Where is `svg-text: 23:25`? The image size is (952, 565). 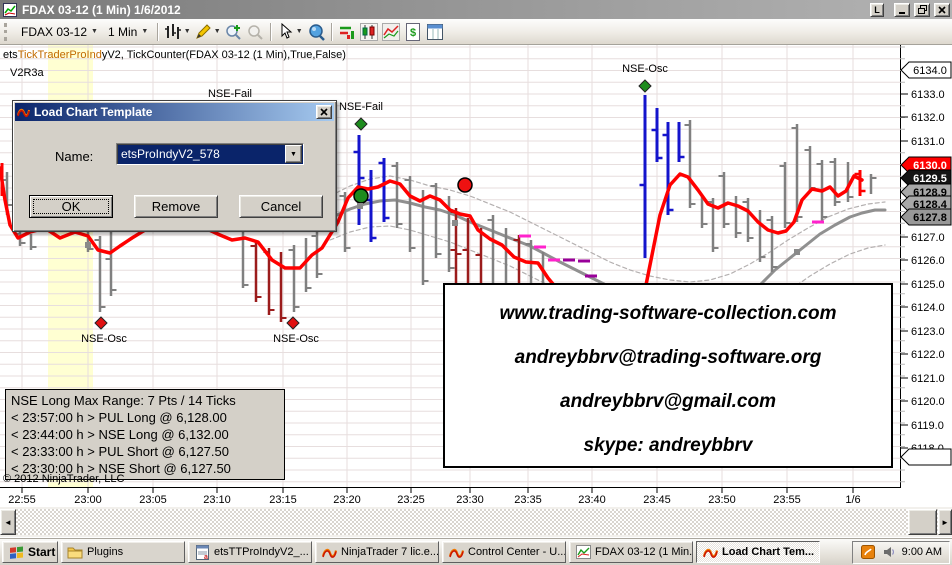
svg-text: 23:25 is located at coordinates (411, 499).